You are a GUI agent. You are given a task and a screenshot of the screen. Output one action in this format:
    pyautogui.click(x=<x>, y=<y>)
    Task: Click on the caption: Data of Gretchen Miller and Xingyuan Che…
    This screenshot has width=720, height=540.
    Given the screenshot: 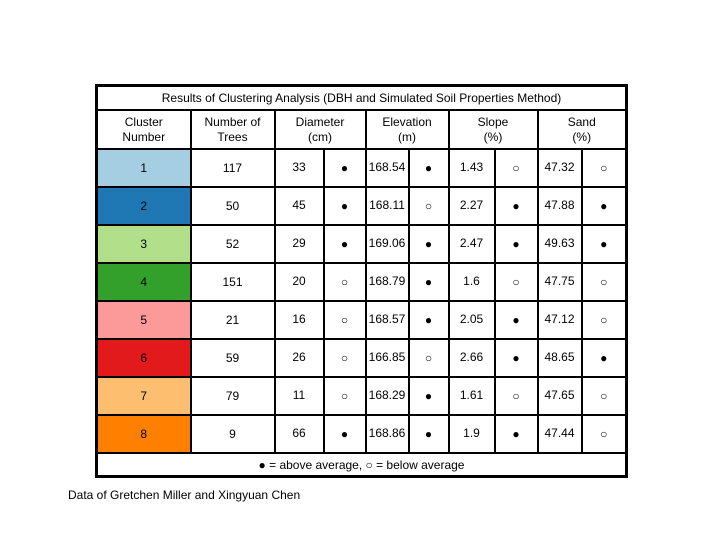 What is the action you would take?
    pyautogui.click(x=184, y=495)
    